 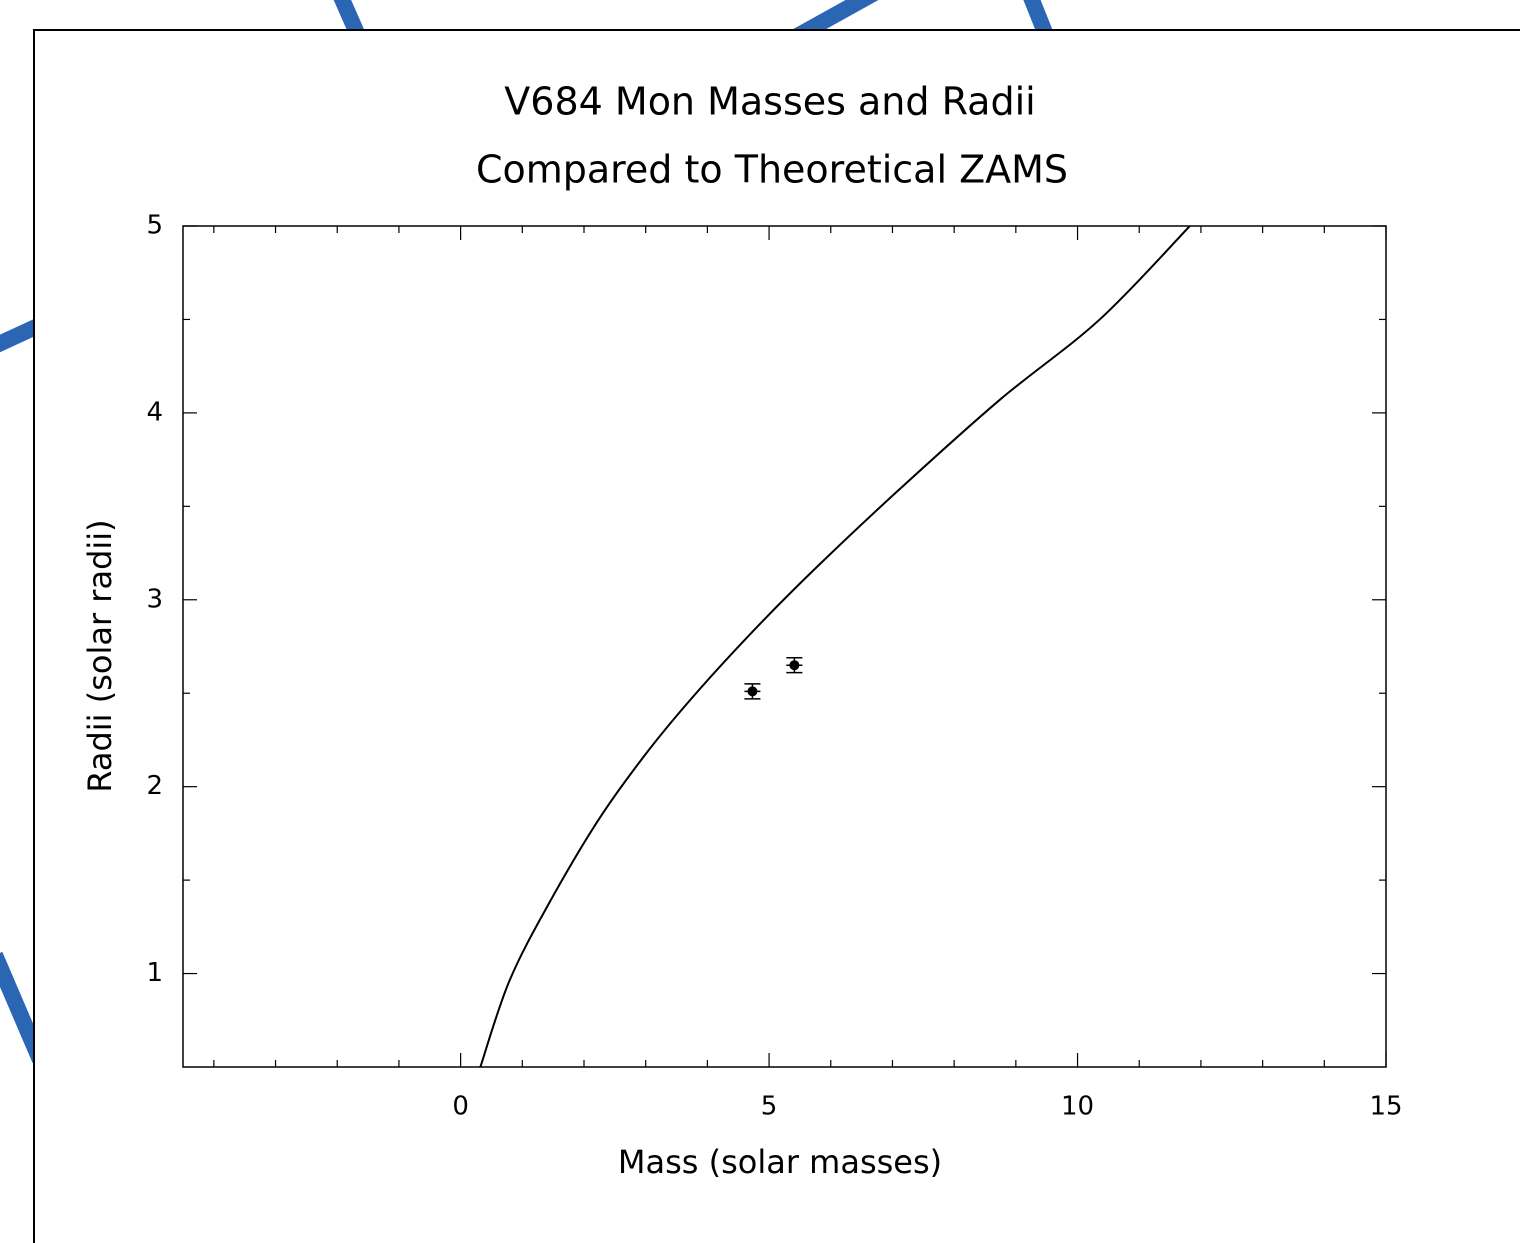 What do you see at coordinates (154, 786) in the screenshot?
I see `y-tick-label: 2` at bounding box center [154, 786].